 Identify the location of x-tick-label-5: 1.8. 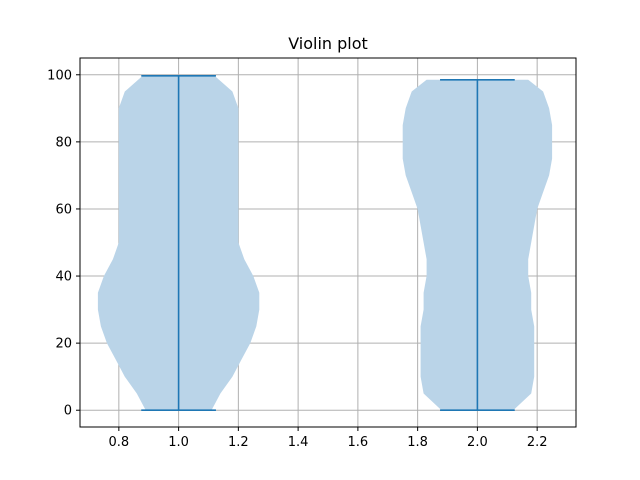
(417, 442).